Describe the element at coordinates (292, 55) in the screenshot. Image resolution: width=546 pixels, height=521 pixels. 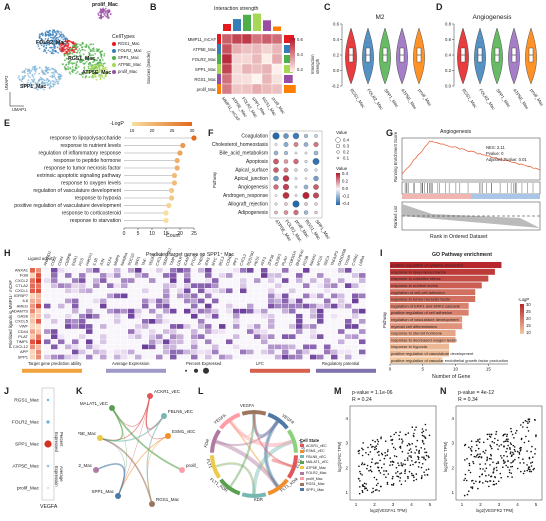
I see `heatmap-colorbar` at that location.